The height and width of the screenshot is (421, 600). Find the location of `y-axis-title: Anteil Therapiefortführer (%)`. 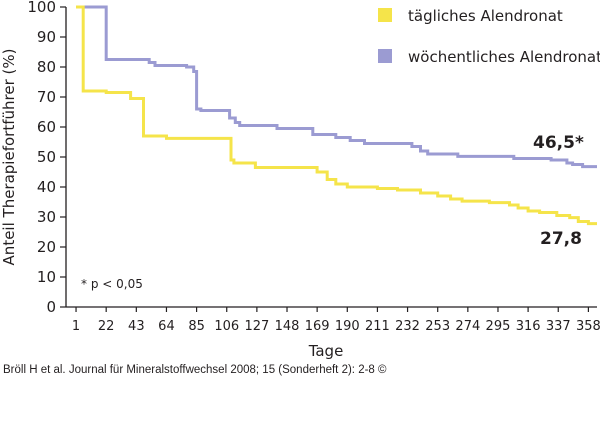

y-axis-title: Anteil Therapiefortführer (%) is located at coordinates (9, 157).